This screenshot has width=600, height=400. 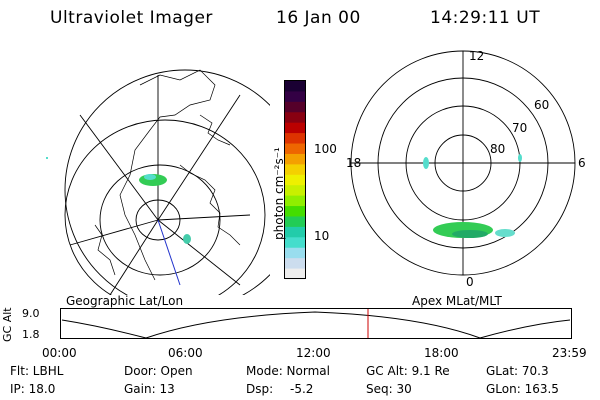 I want to click on colorbar-tick-10: 10, so click(x=322, y=236).